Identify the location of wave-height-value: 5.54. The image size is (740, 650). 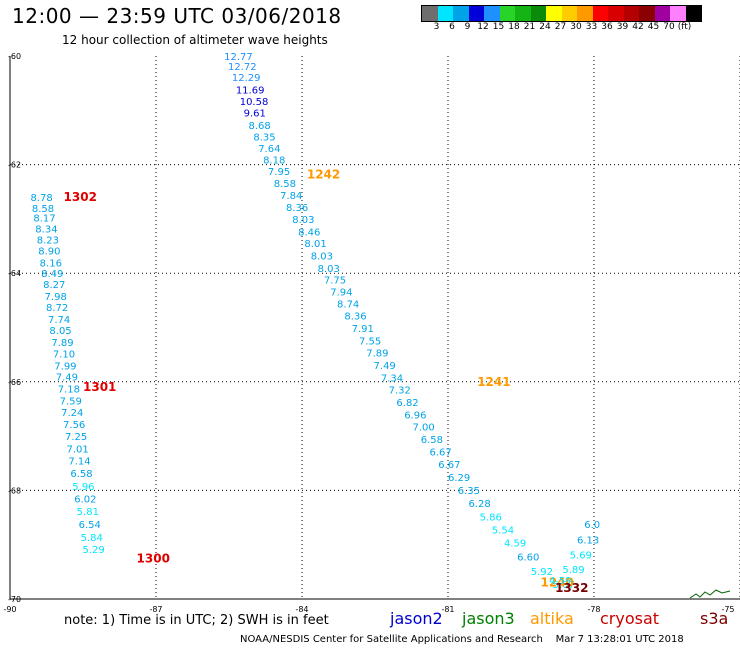
(503, 530).